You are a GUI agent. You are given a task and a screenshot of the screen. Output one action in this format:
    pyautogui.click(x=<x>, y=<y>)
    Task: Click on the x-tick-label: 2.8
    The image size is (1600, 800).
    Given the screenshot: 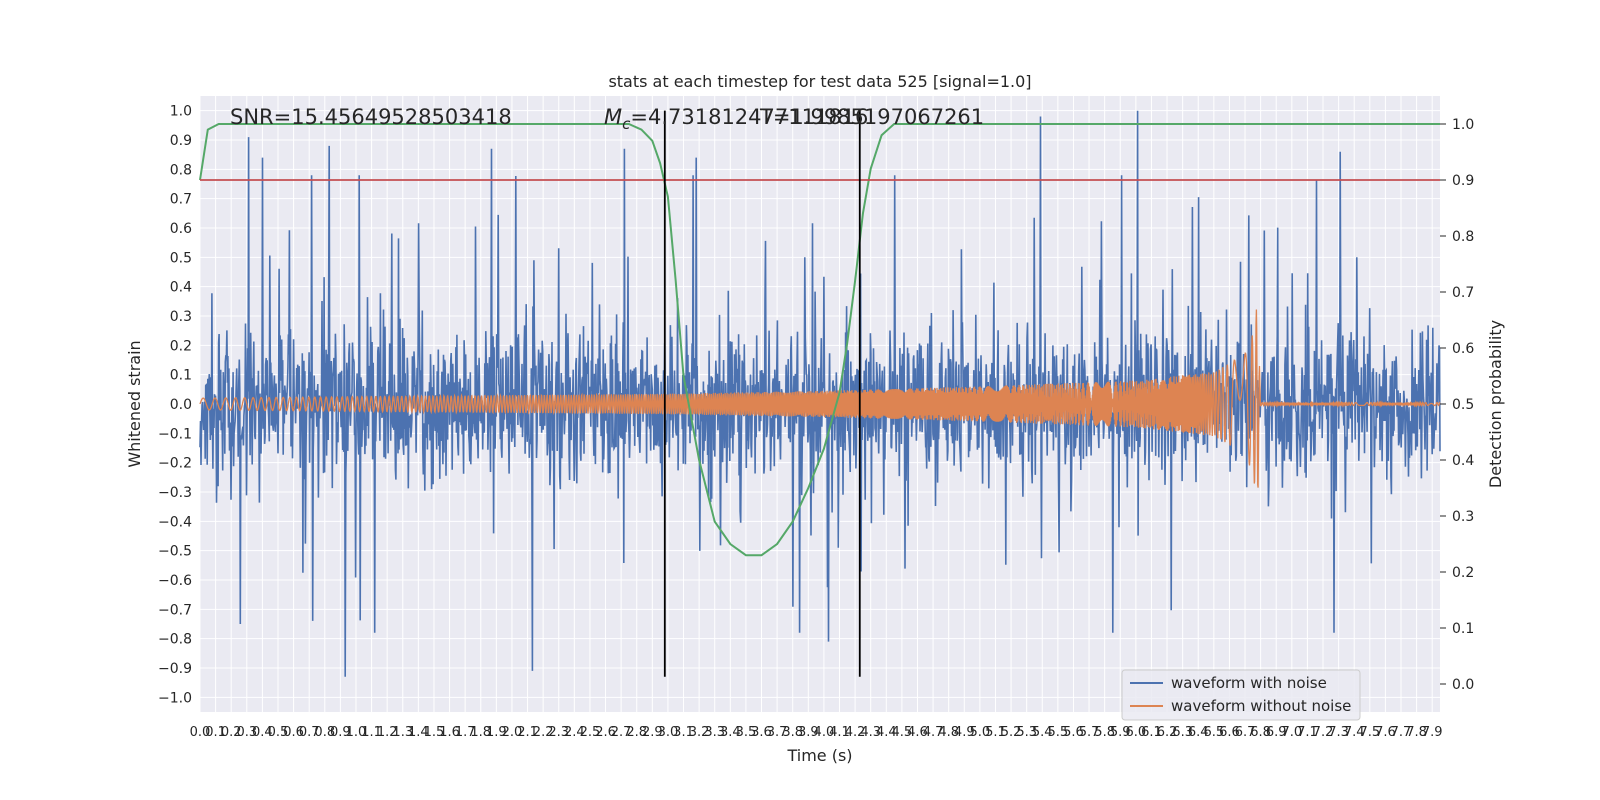 What is the action you would take?
    pyautogui.click(x=636, y=732)
    